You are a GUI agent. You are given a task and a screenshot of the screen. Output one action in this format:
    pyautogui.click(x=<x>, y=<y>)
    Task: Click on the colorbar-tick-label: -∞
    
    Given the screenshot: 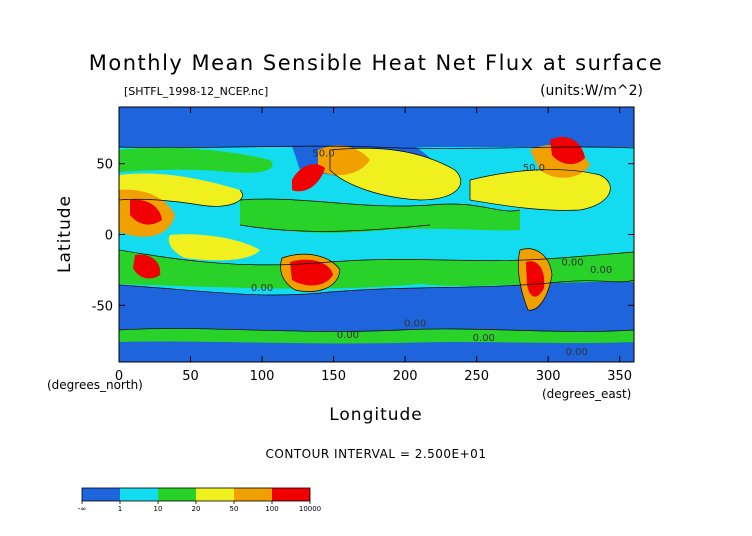 What is the action you would take?
    pyautogui.click(x=82, y=509)
    